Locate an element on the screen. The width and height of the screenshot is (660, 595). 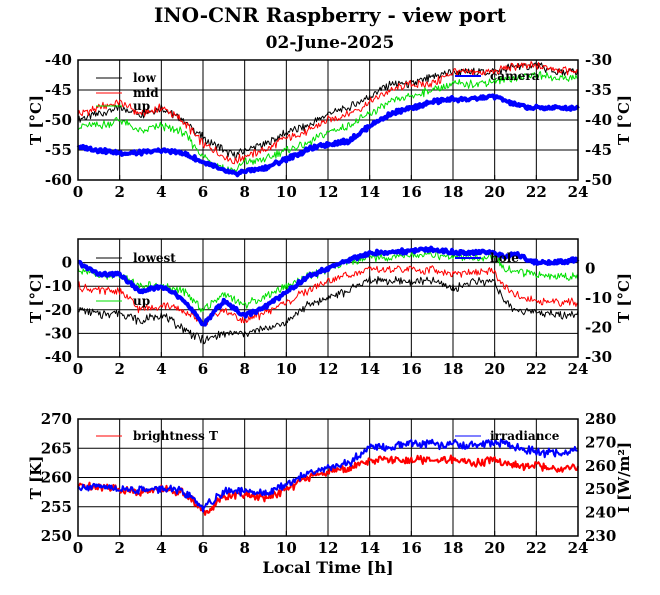
legend-label: camera is located at coordinates (515, 76).